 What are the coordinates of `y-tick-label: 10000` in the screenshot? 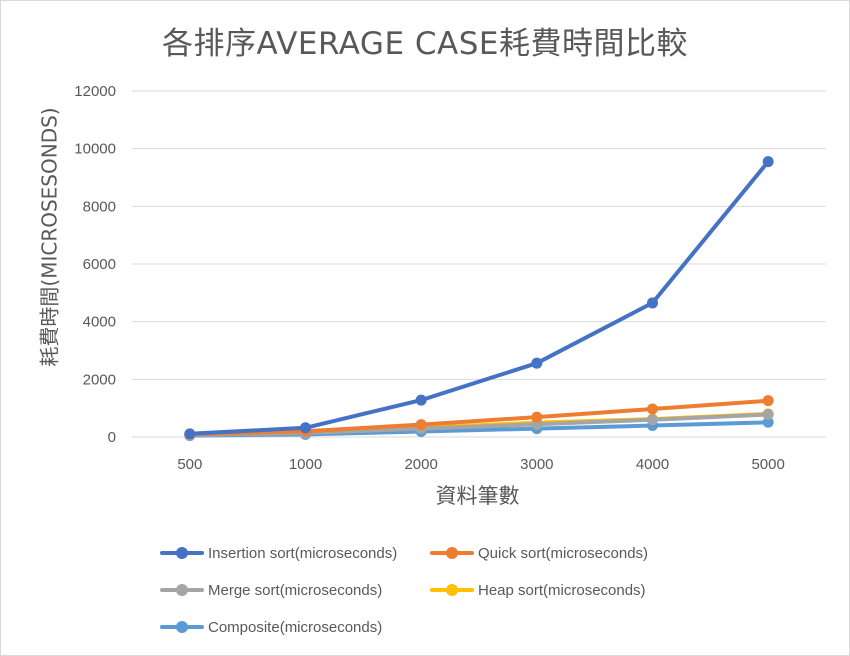 It's located at (95, 149).